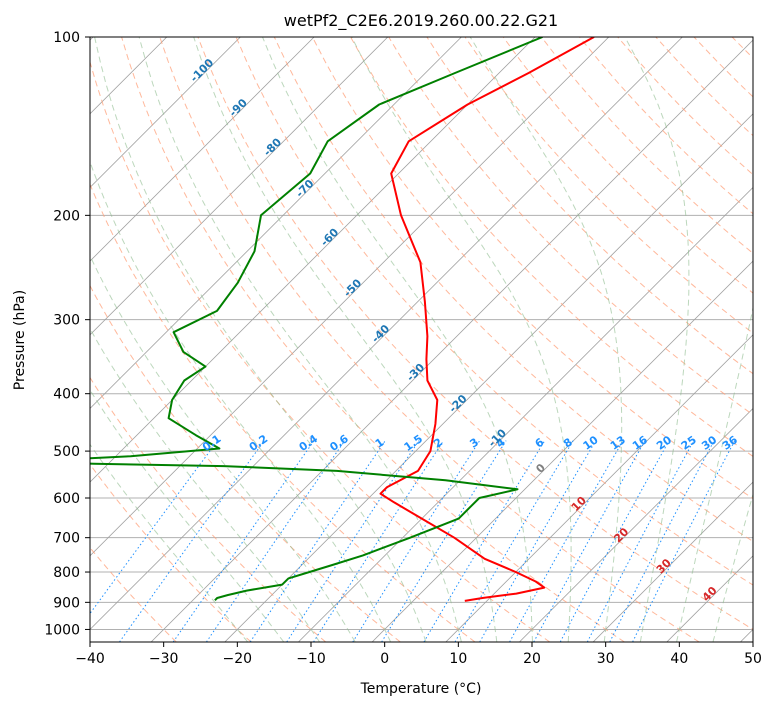 This screenshot has height=708, width=775. Describe the element at coordinates (238, 659) in the screenshot. I see `x-tick-label: −20` at that location.